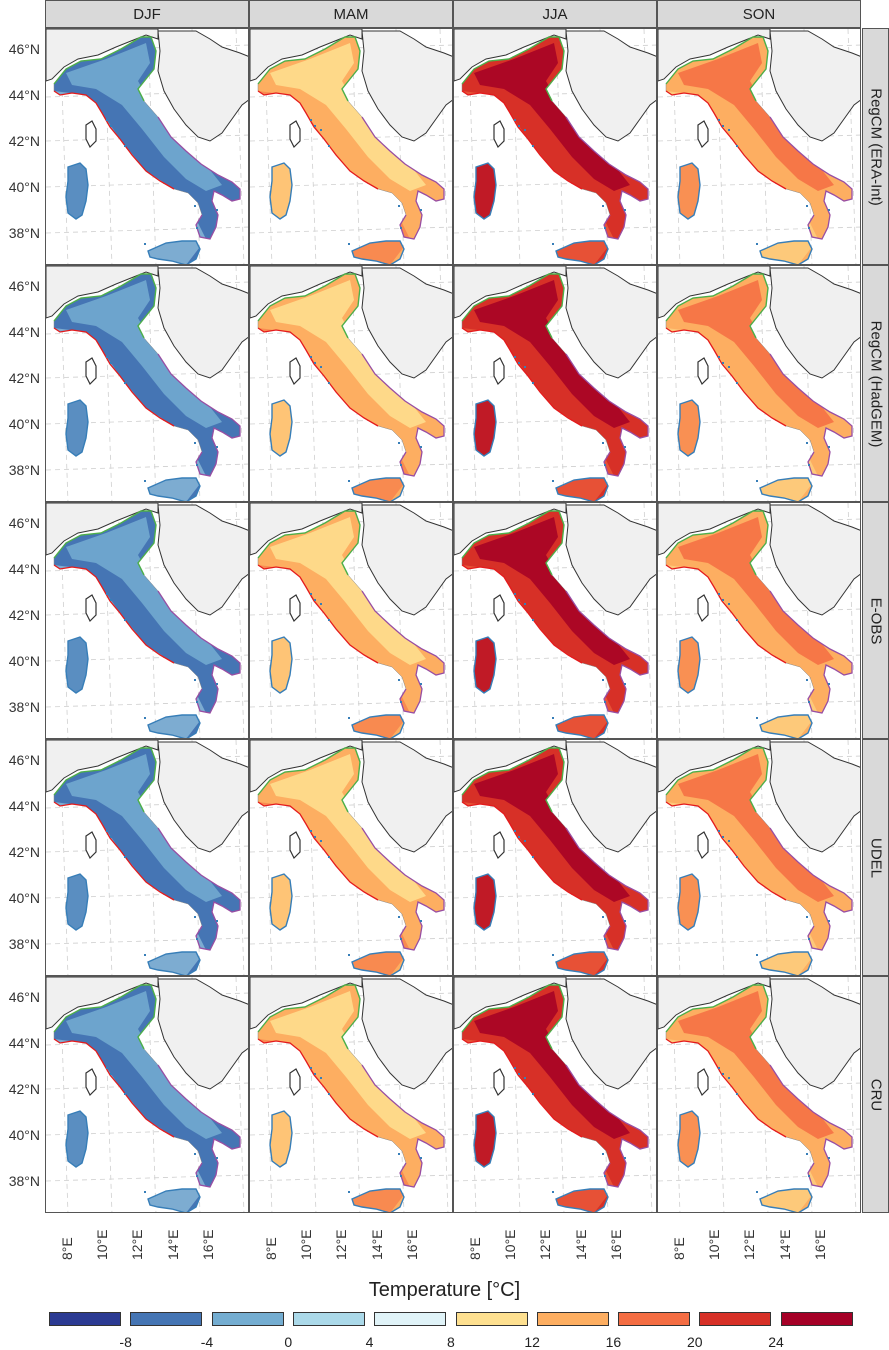 Image resolution: width=889 pixels, height=1350 pixels. I want to click on map-panel-jja-row4, so click(555, 857).